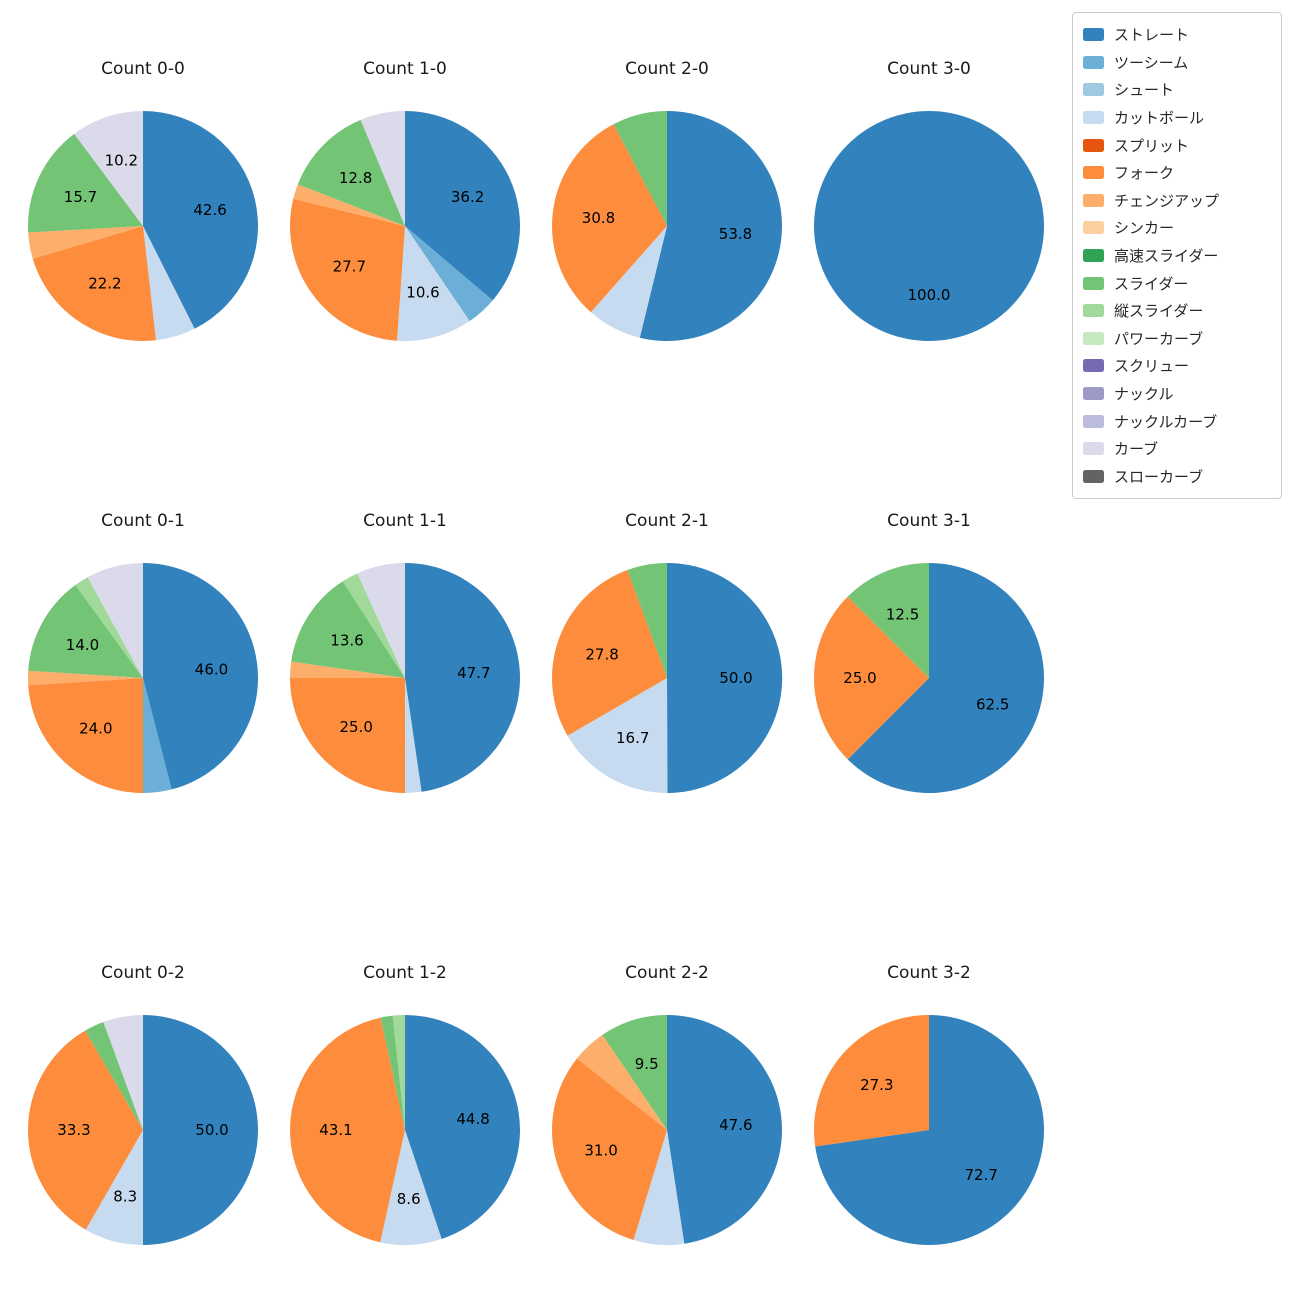 This screenshot has width=1300, height=1300. What do you see at coordinates (601, 655) in the screenshot?
I see `slice-percent-label: 27.8` at bounding box center [601, 655].